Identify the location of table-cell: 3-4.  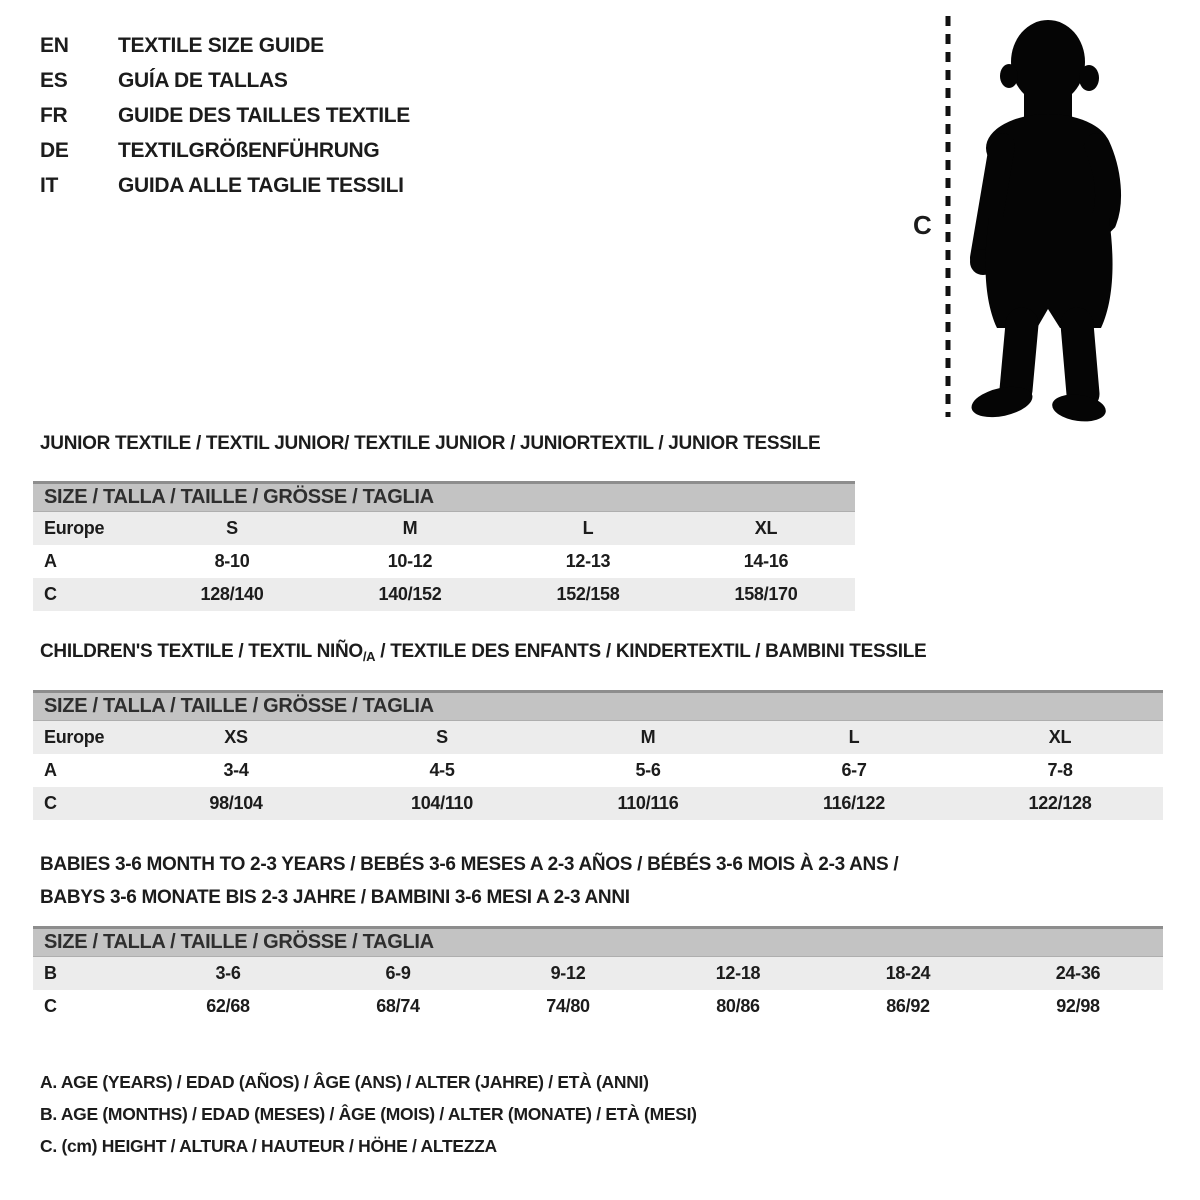
(236, 770).